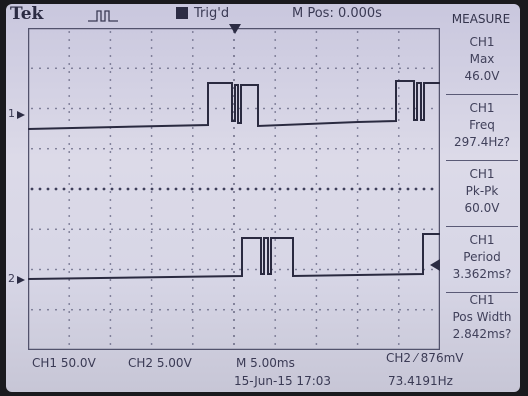  Describe the element at coordinates (482, 64) in the screenshot. I see `measurement-max: CH1 Max 46.0V` at that location.